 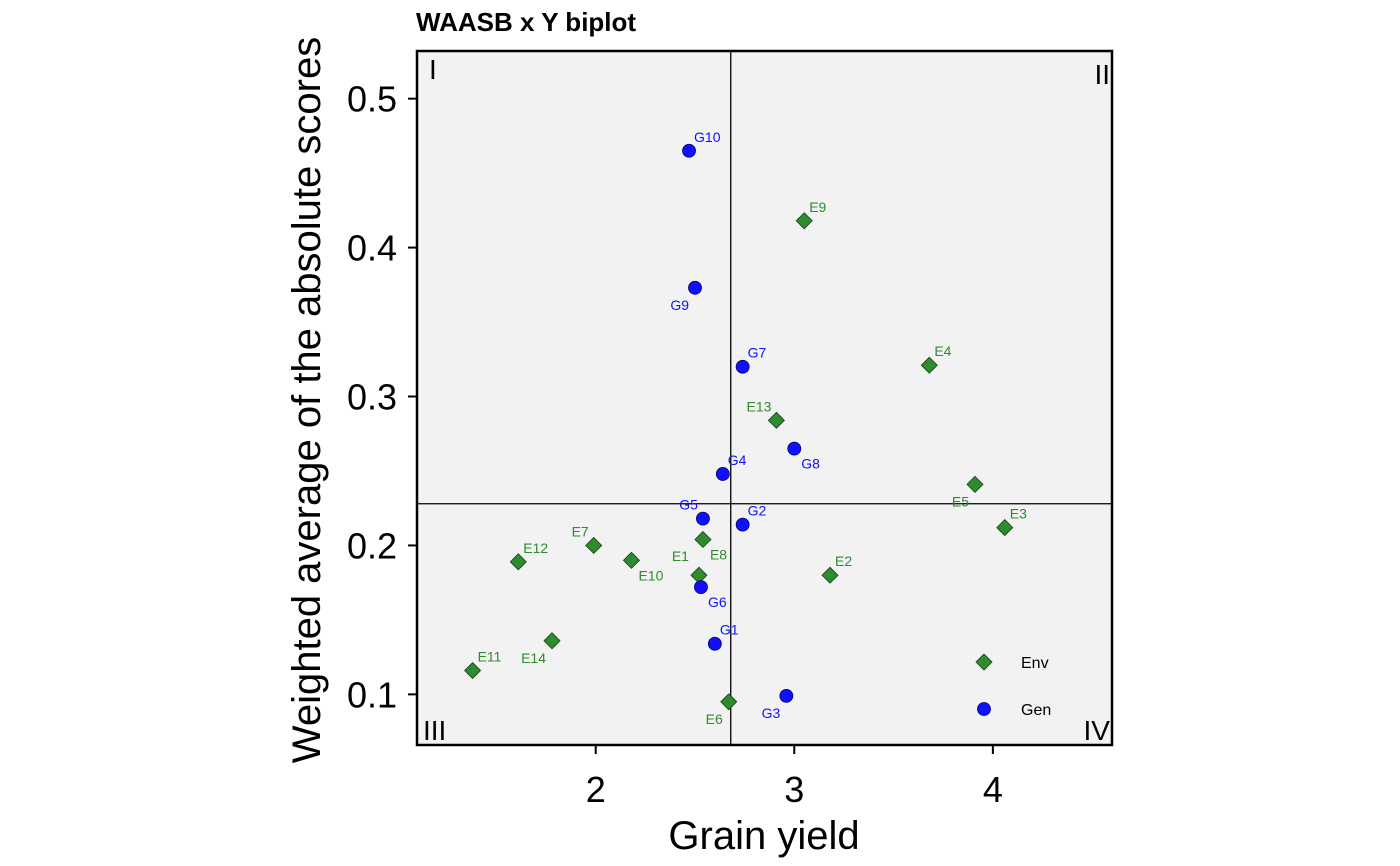 I want to click on point-label: E6, so click(x=714, y=719).